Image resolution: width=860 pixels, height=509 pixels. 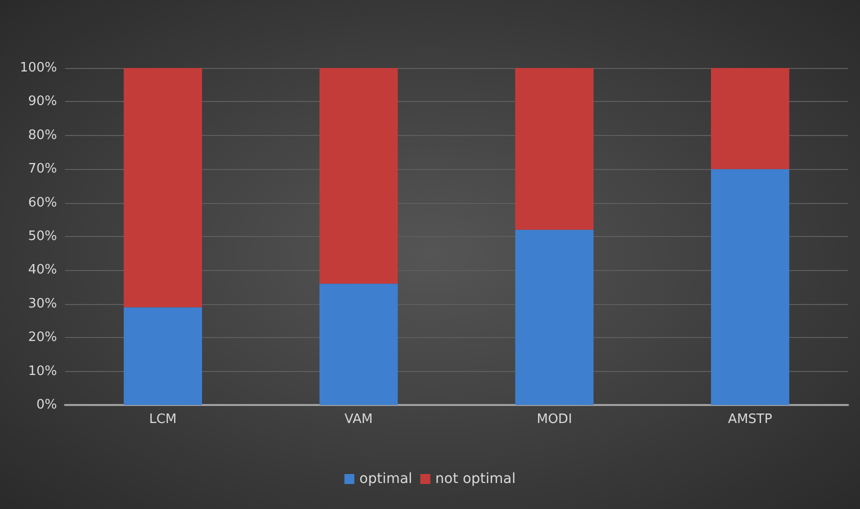 What do you see at coordinates (42, 169) in the screenshot?
I see `y-tick-label: 70%` at bounding box center [42, 169].